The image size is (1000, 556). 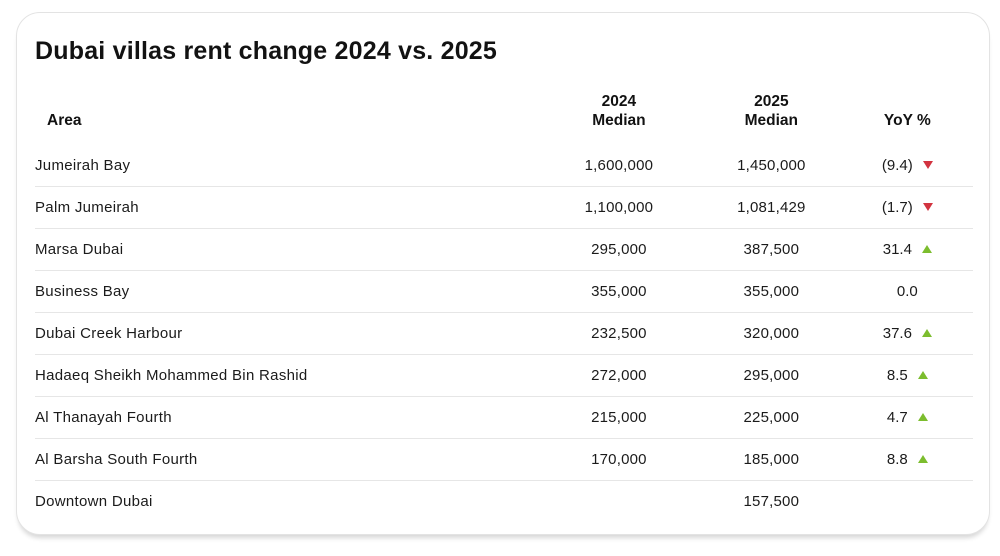 I want to click on median-2024-cell: 272,000, so click(x=618, y=375).